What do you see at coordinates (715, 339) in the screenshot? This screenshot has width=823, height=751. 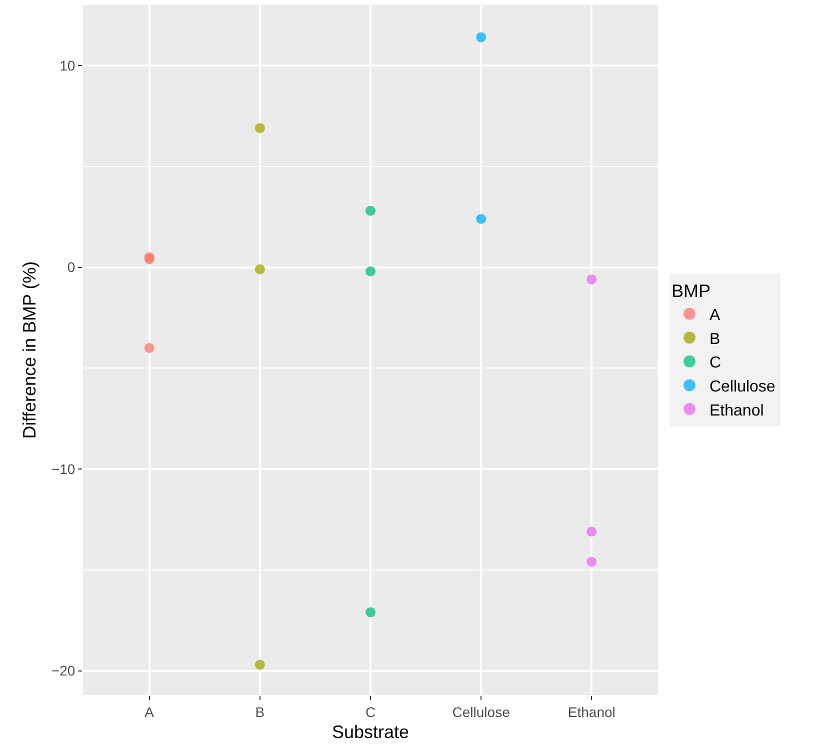 I see `legend-label: B` at bounding box center [715, 339].